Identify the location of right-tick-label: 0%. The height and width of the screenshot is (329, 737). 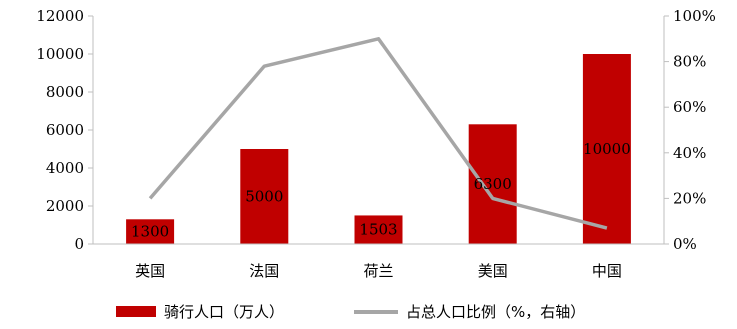
(685, 244).